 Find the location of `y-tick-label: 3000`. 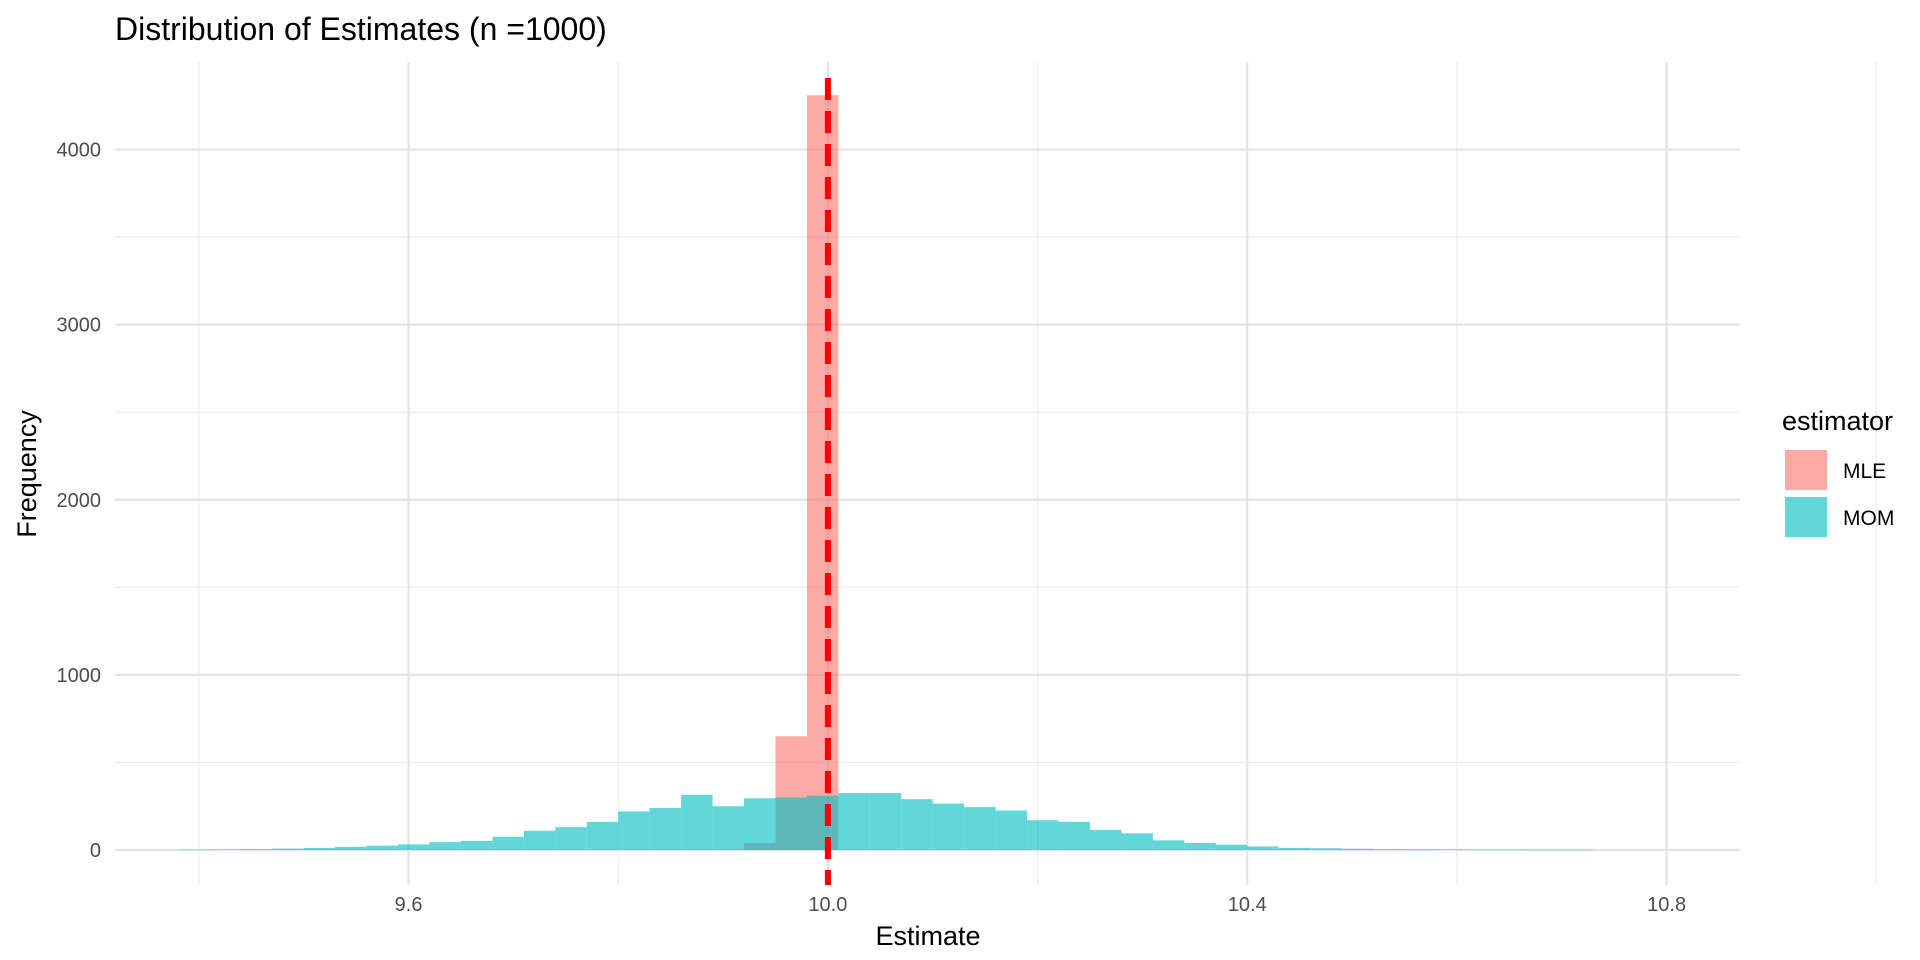

y-tick-label: 3000 is located at coordinates (79, 326).